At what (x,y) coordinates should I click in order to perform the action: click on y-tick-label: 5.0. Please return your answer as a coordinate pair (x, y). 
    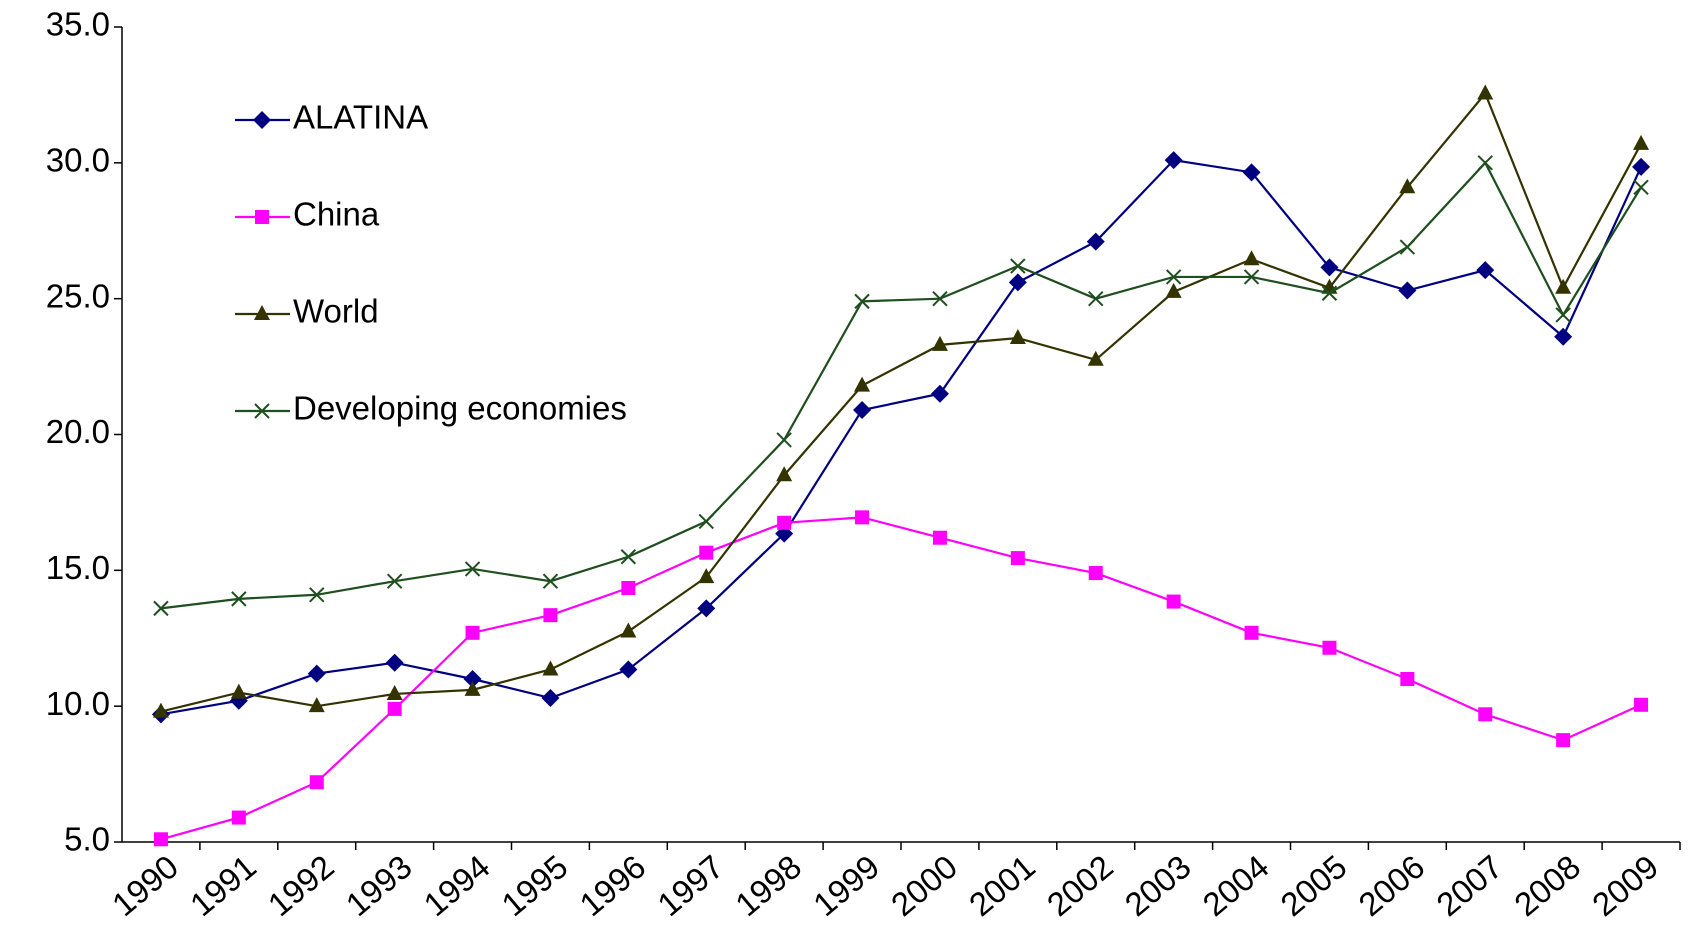
    Looking at the image, I should click on (87, 839).